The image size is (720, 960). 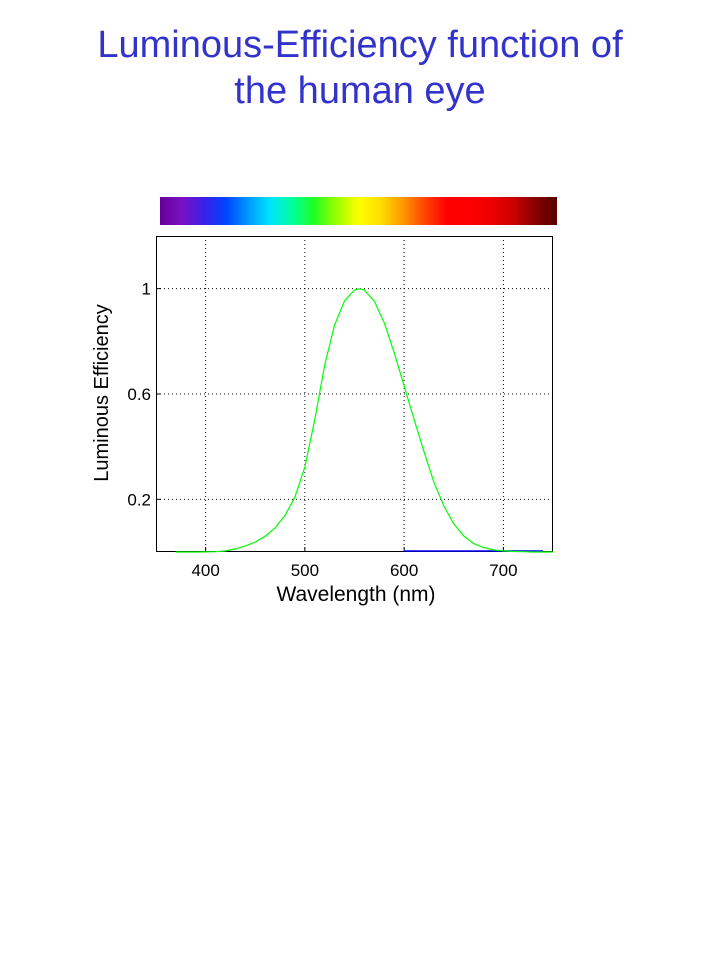 I want to click on title-line-1: Luminous-Efficiency function of, so click(x=360, y=45).